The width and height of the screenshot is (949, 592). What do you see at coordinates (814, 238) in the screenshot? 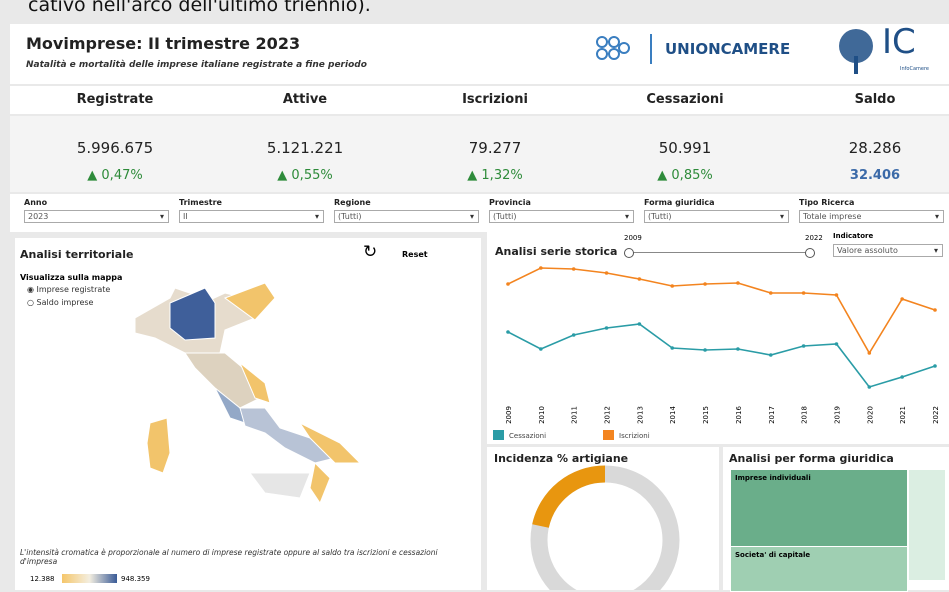
I see `slider-to: 2022` at bounding box center [814, 238].